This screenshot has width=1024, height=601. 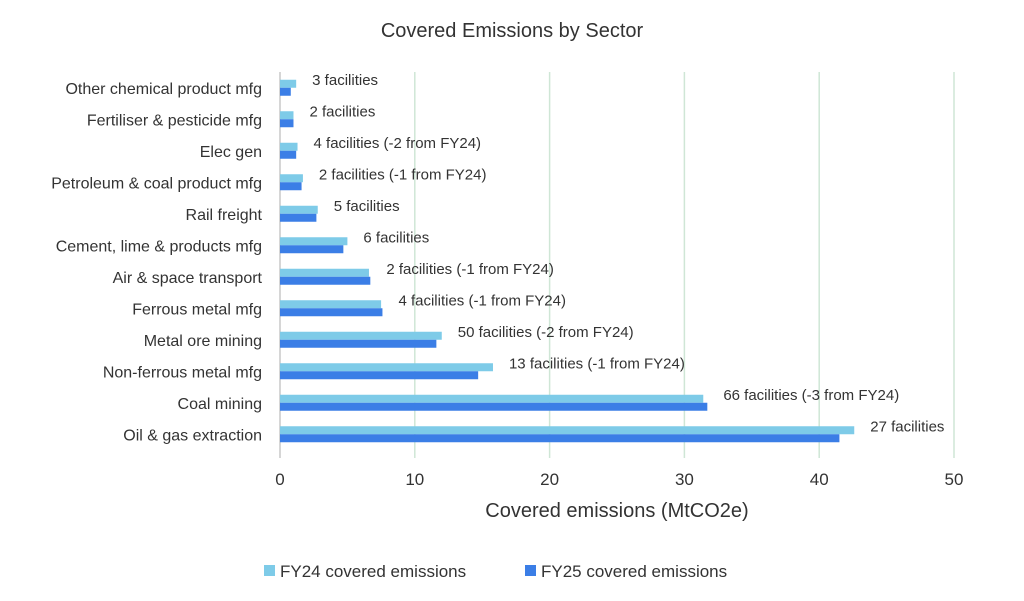 I want to click on category-label: Metal ore mining, so click(x=203, y=341).